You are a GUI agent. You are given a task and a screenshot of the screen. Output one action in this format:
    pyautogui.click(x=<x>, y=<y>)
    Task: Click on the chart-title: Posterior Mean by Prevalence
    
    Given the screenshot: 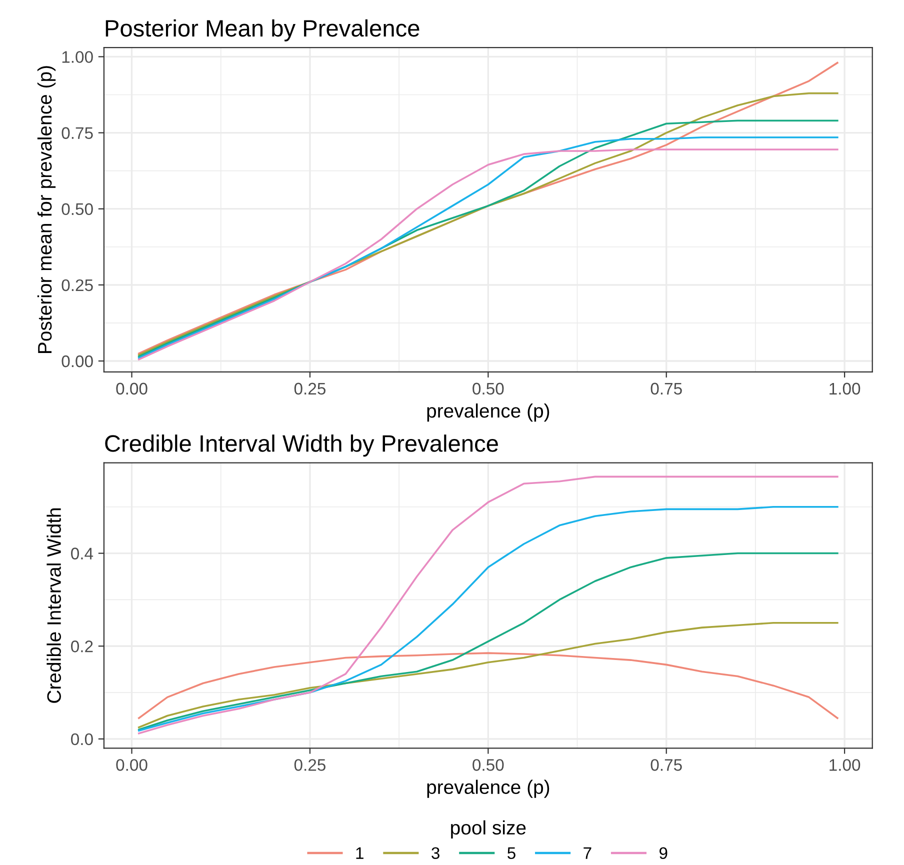 What is the action you would take?
    pyautogui.click(x=263, y=30)
    